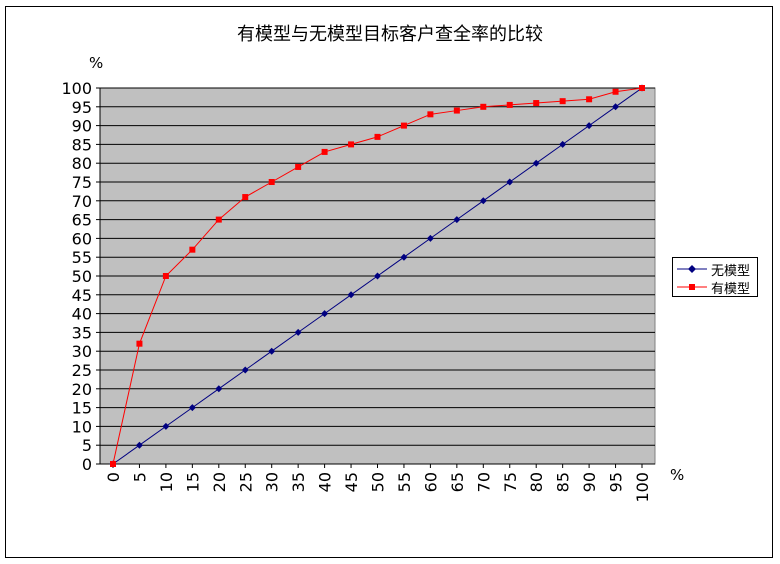  I want to click on x-tick-label: 55, so click(404, 482).